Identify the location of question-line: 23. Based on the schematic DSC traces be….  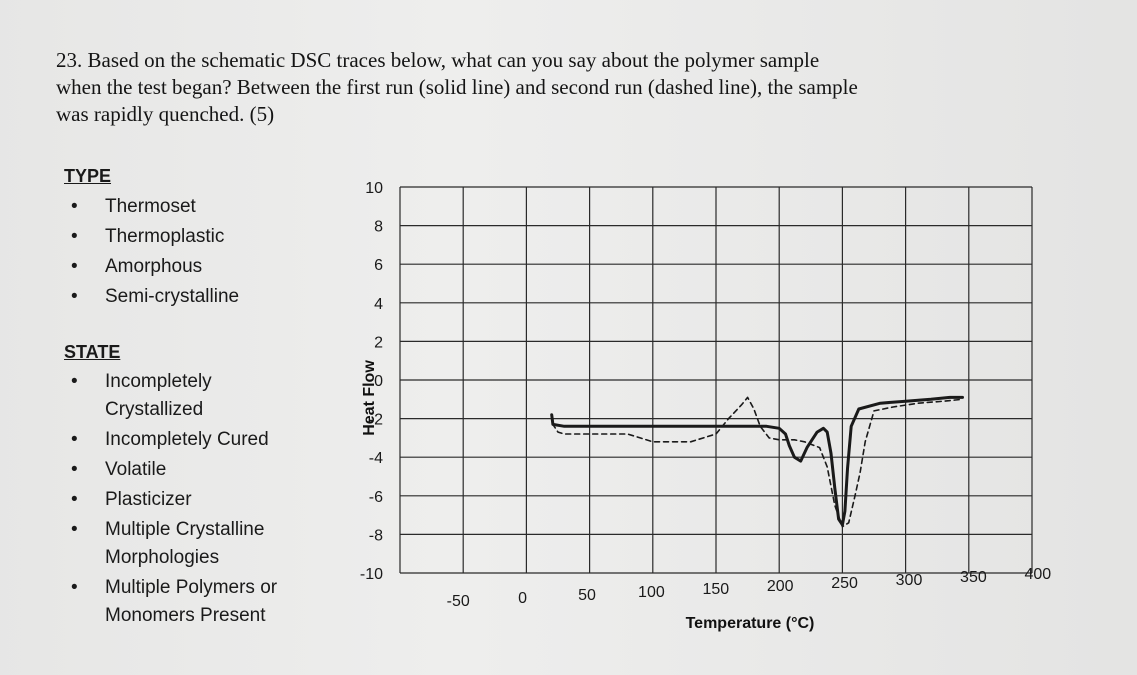
(438, 60).